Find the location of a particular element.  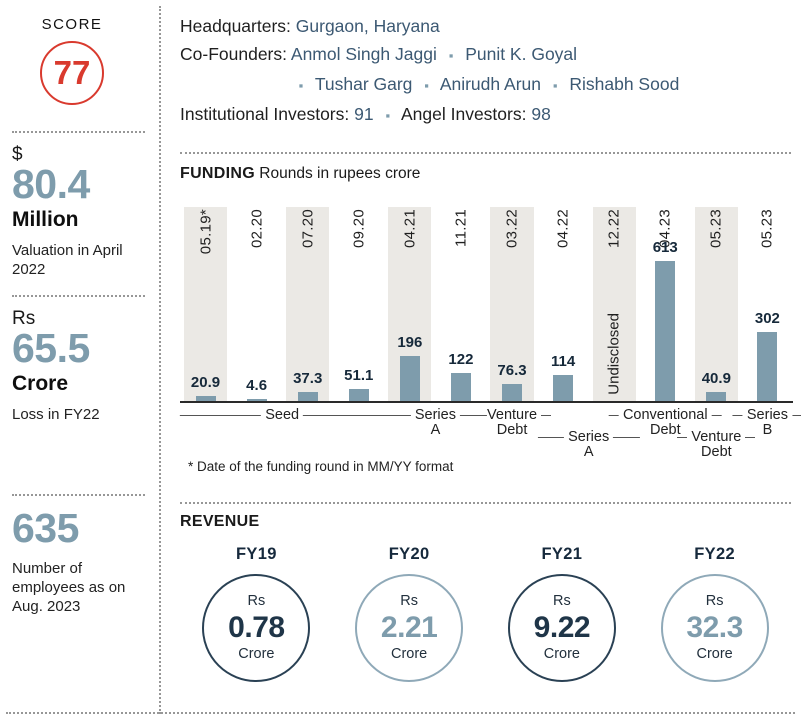

funding-value-label: 302 is located at coordinates (767, 318).